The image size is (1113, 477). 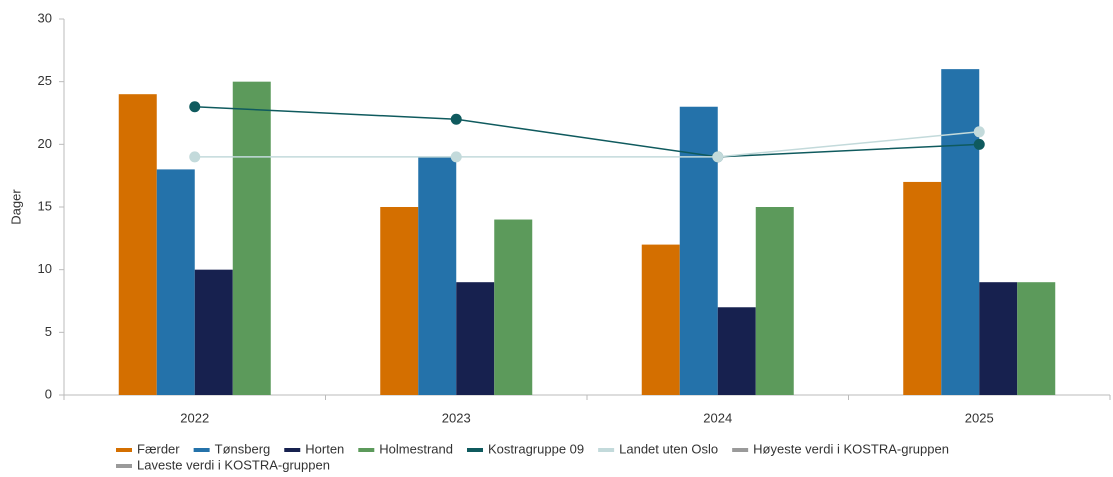 What do you see at coordinates (158, 448) in the screenshot?
I see `legend-label: Færder` at bounding box center [158, 448].